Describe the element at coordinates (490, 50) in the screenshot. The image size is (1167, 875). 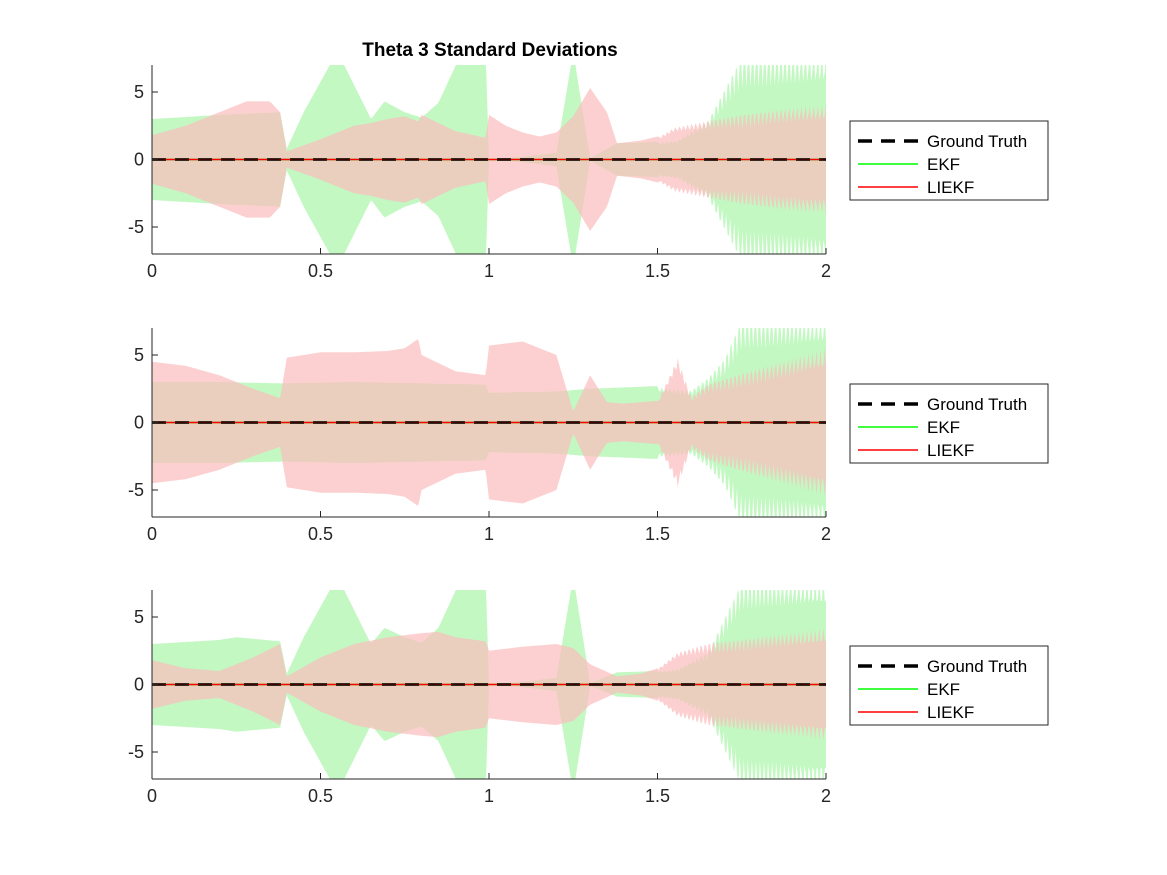
I see `figure-title: Theta 3 Standard Deviations` at that location.